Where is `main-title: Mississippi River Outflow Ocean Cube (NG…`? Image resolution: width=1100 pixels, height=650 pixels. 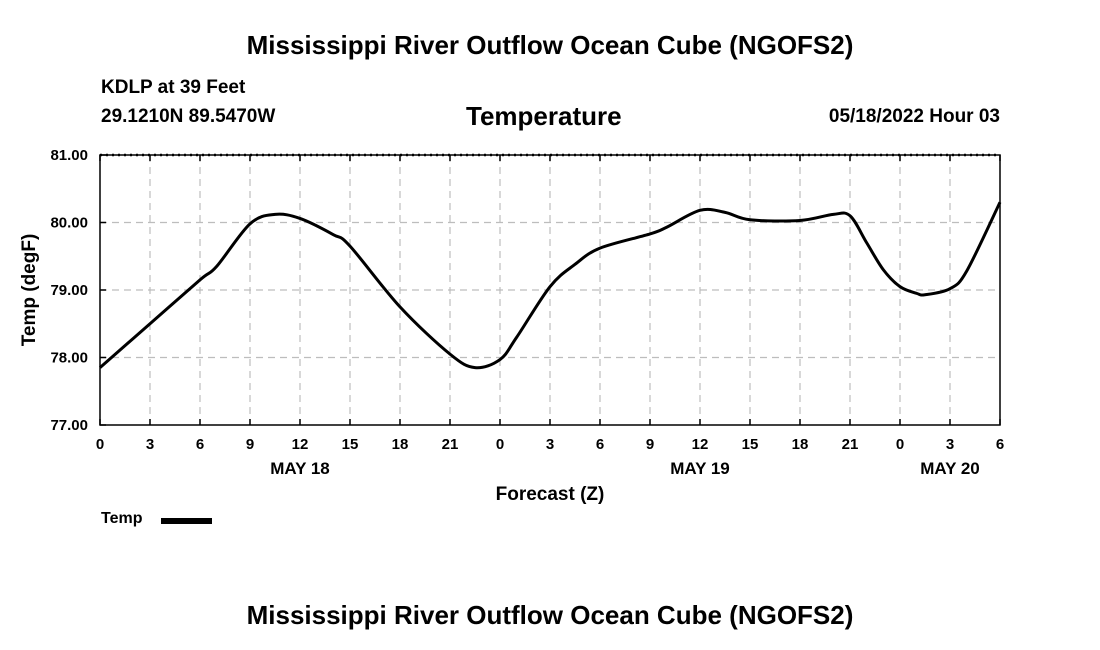
main-title: Mississippi River Outflow Ocean Cube (NG… is located at coordinates (550, 45).